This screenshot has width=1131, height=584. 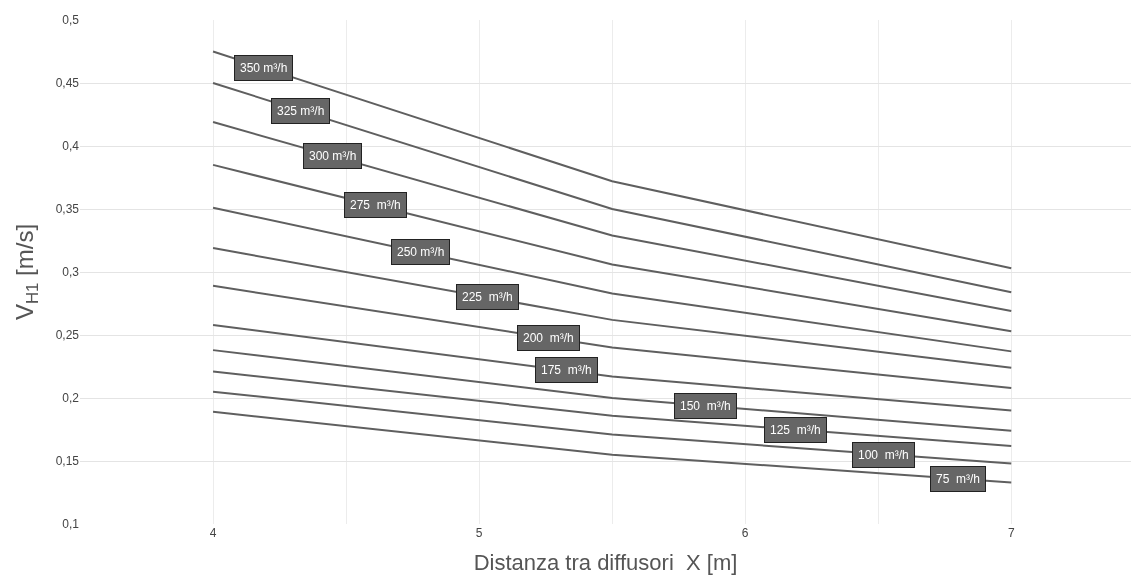 I want to click on annotation: 250 m³/h, so click(x=421, y=252).